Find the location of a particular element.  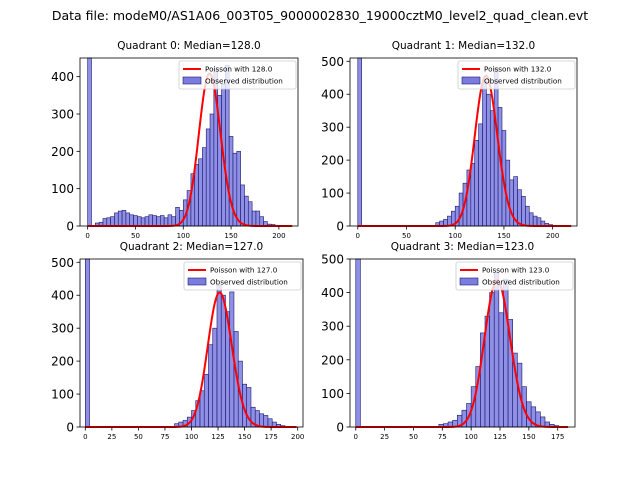

legend-label-poisson: Poisson with 127.0 is located at coordinates (244, 270).